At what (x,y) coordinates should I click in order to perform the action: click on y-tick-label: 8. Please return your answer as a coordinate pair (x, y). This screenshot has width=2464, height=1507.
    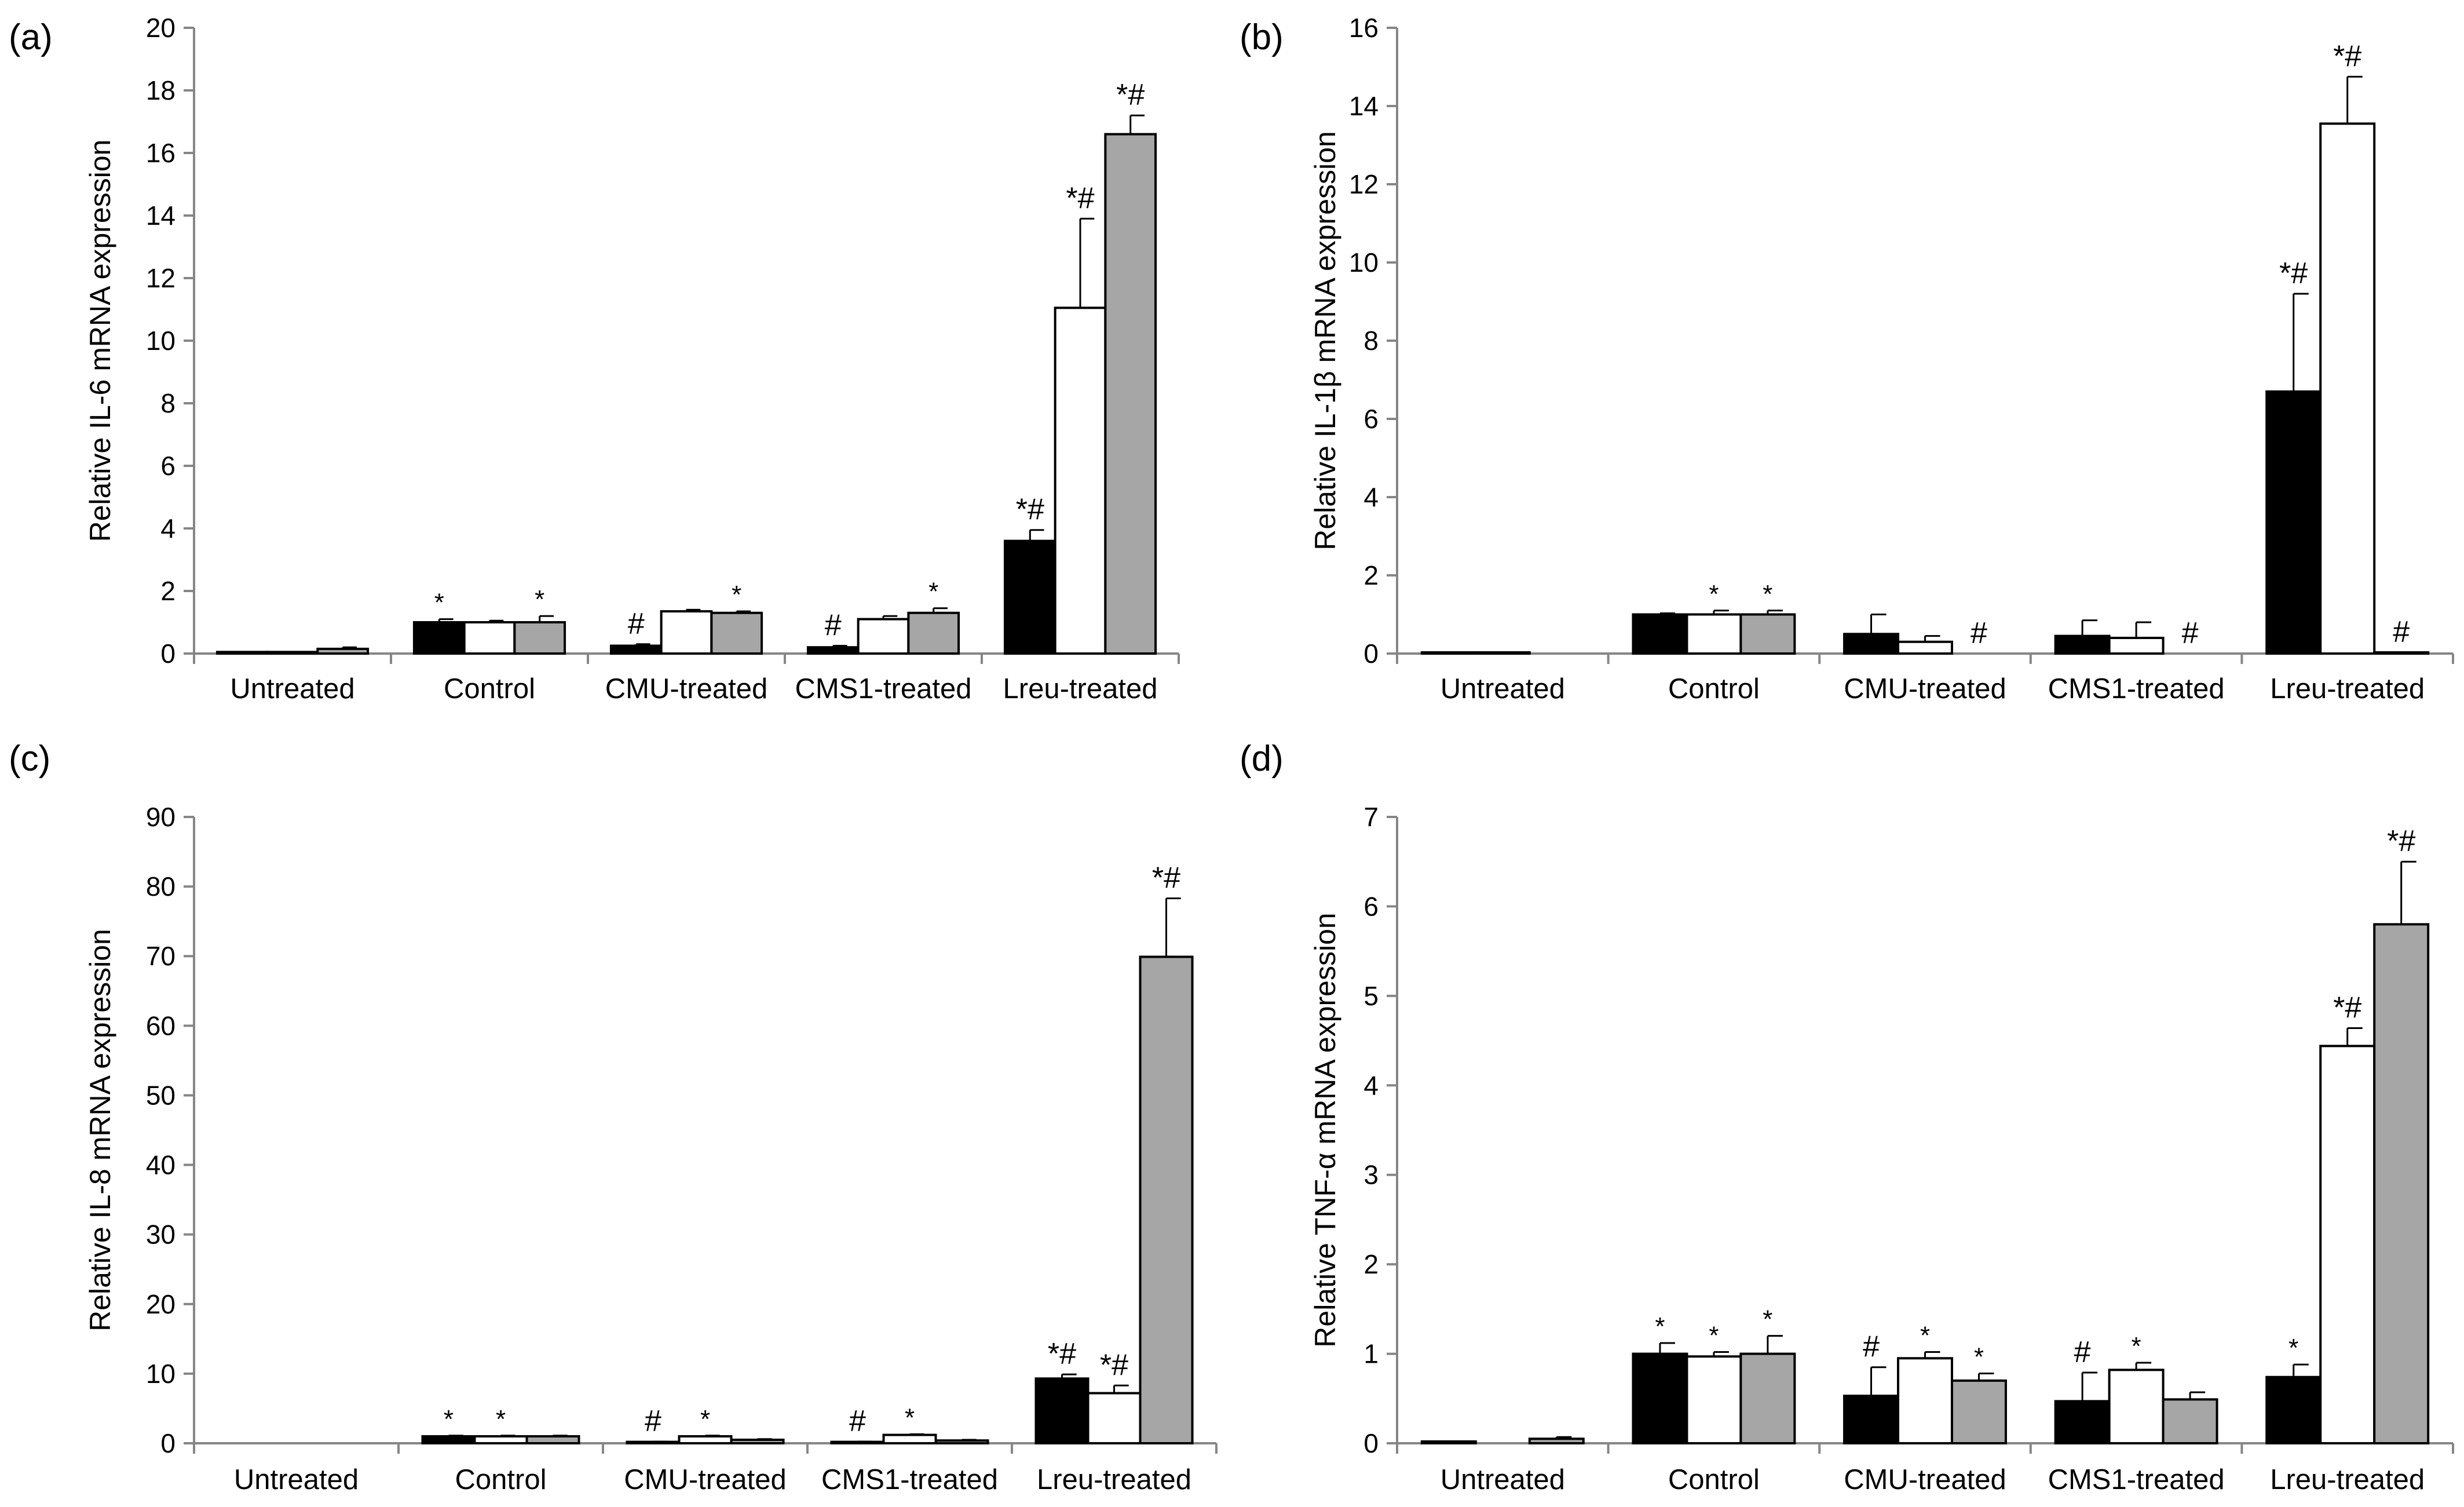
    Looking at the image, I should click on (1371, 341).